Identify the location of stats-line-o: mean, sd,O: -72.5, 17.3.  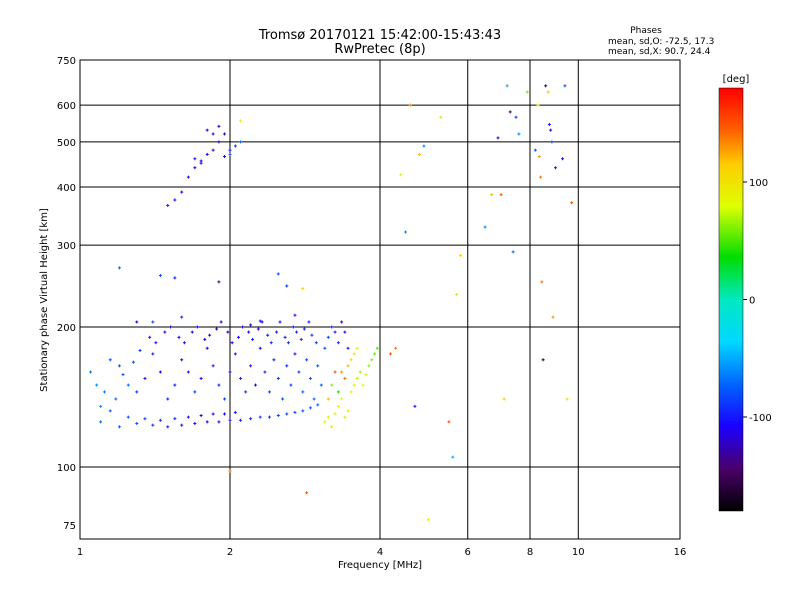
(661, 42).